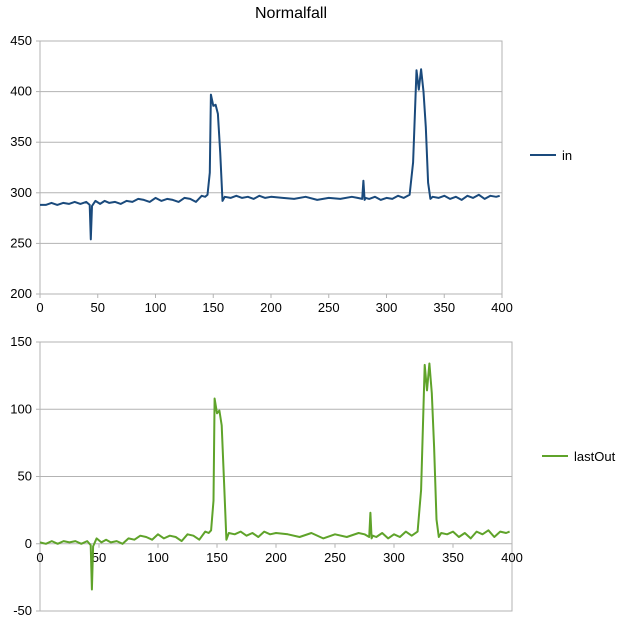  I want to click on y-tick-label: 300, so click(21, 192).